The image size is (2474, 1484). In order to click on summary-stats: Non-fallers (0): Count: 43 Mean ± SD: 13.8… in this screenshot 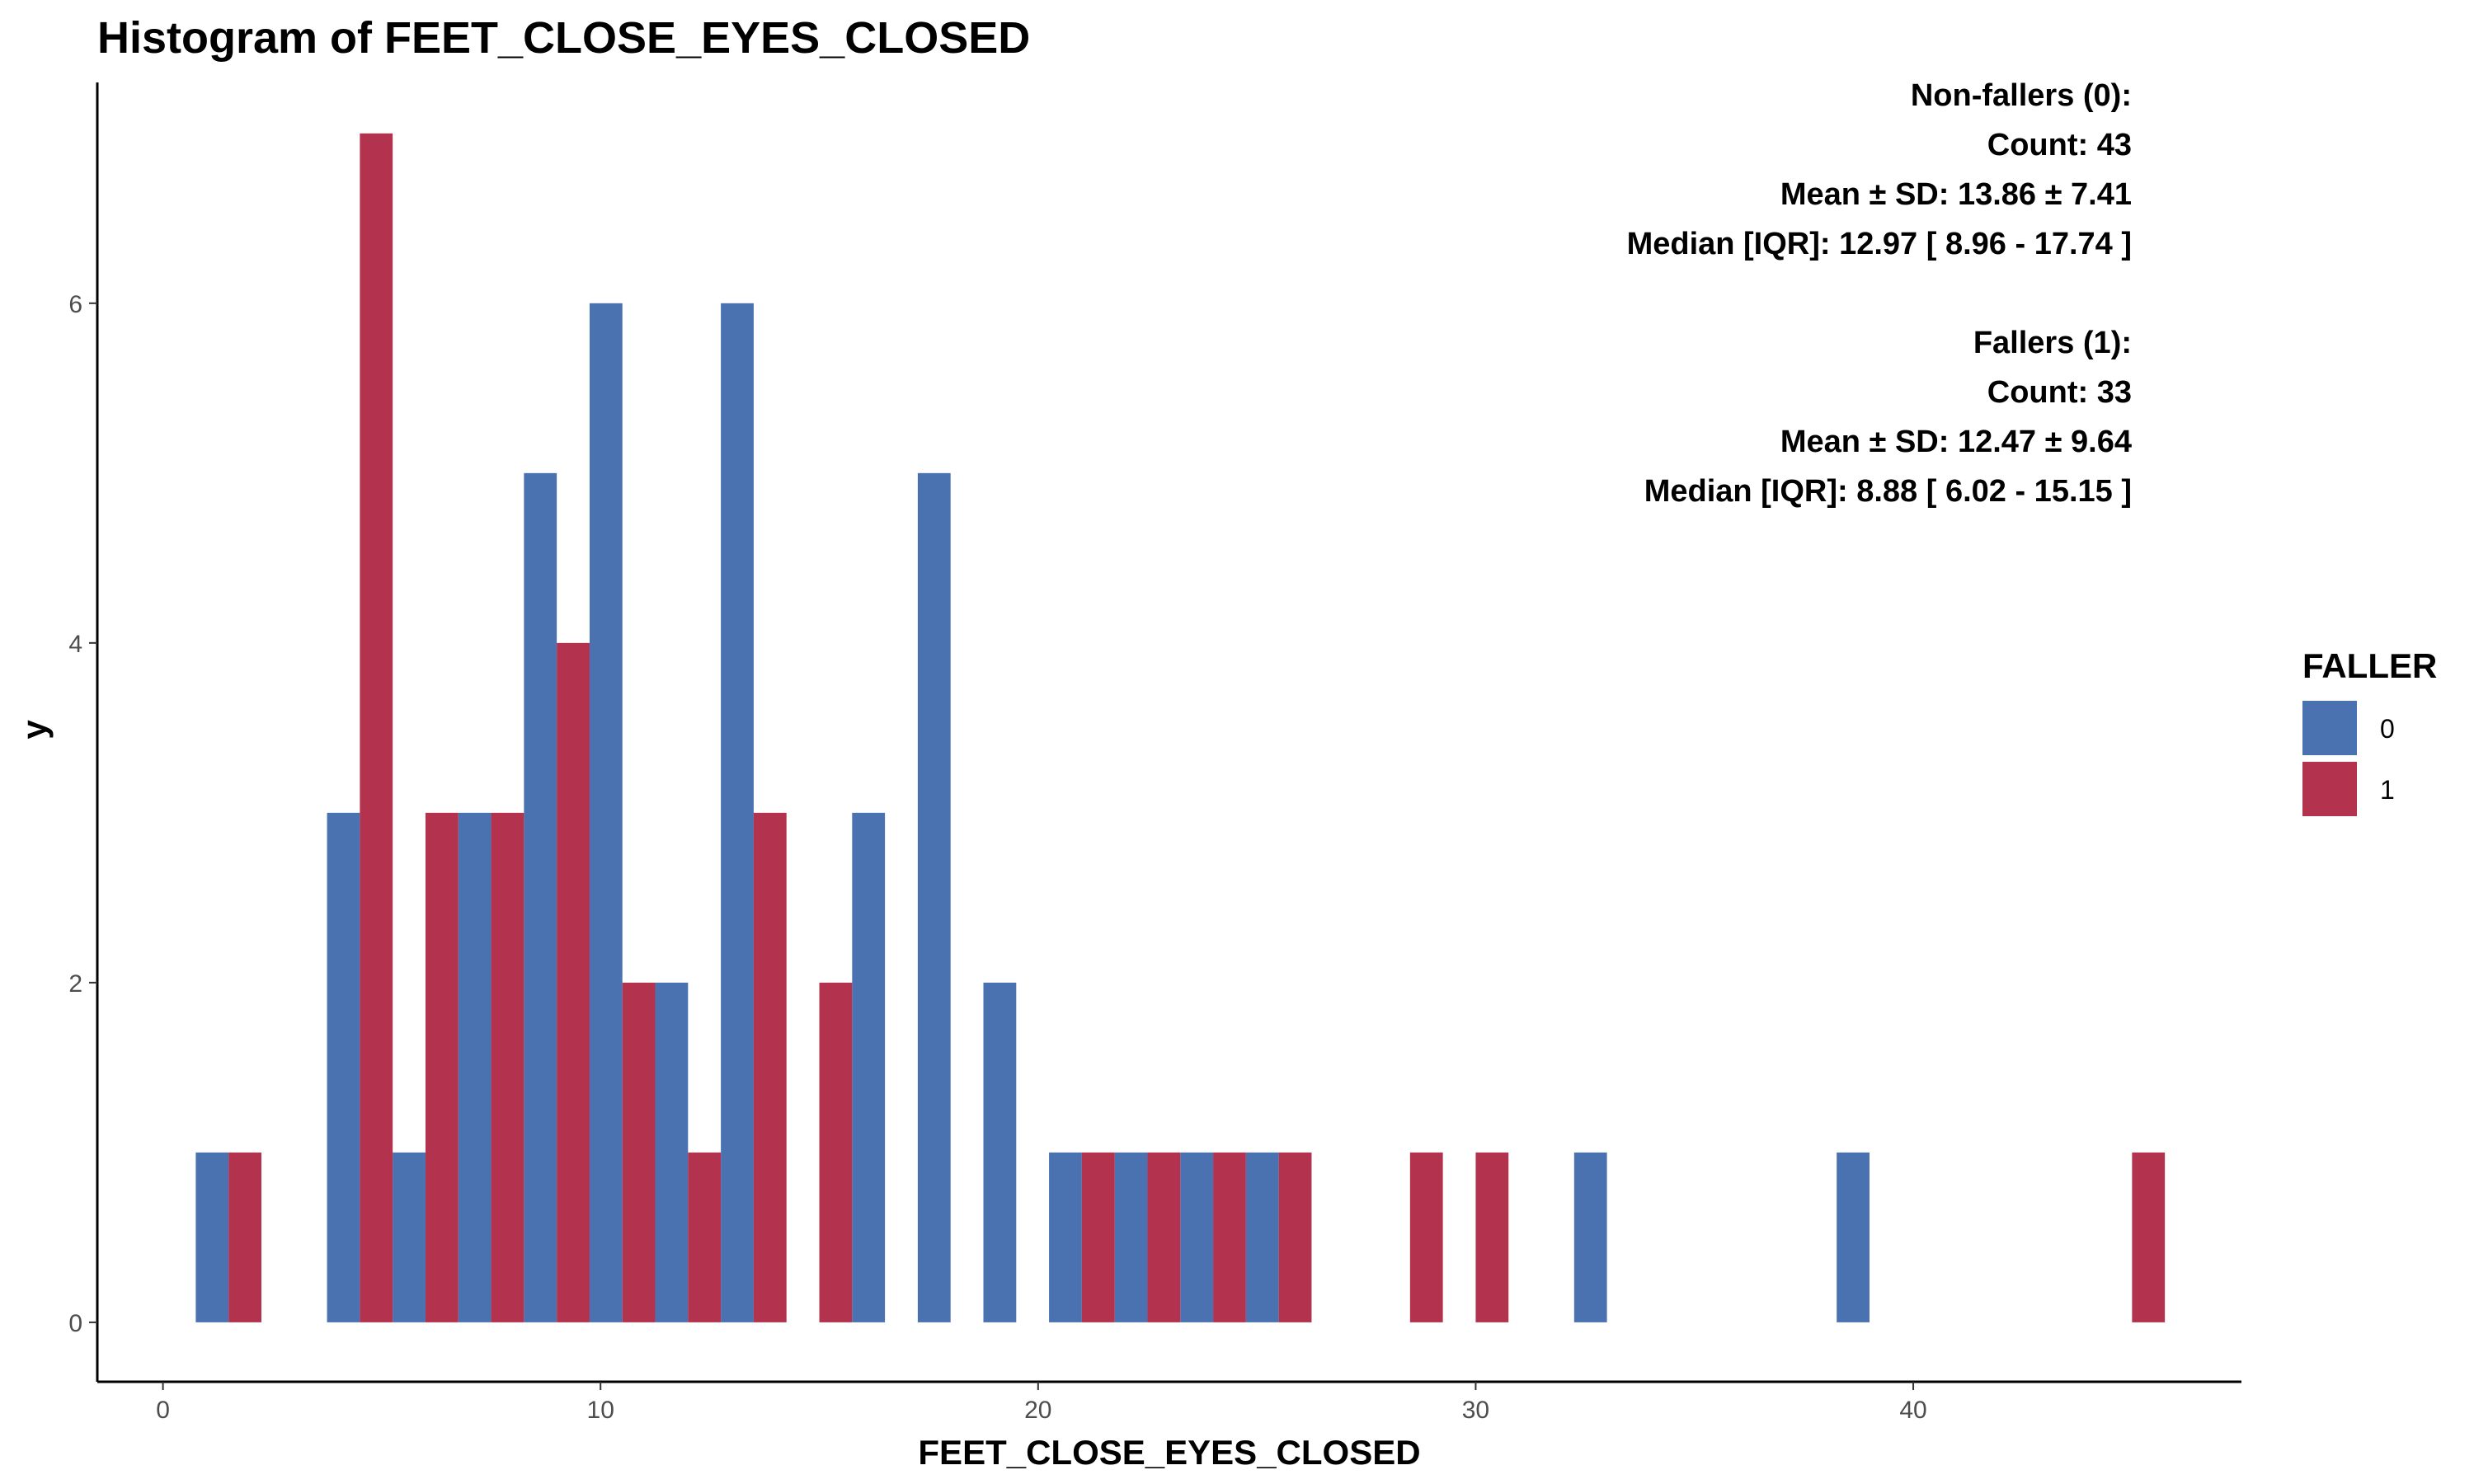, I will do `click(1879, 293)`.